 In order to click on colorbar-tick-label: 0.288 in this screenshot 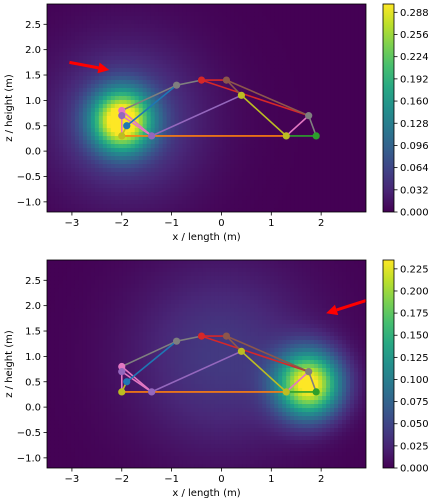, I will do `click(414, 13)`.